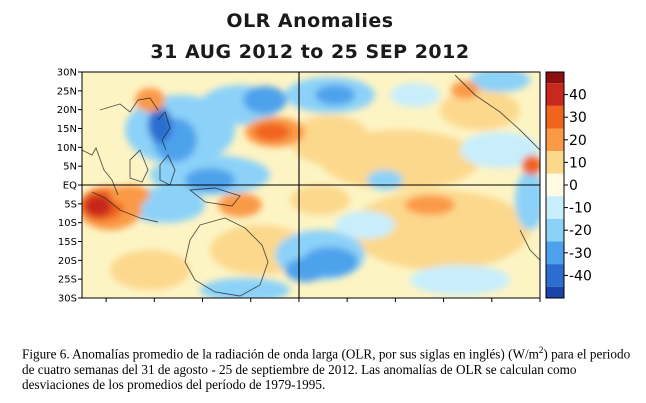  I want to click on y-axis: 30N 25N 20N 15N 10N 5N EQ 5S 10S 15S 20S 25S 30S, so click(69, 186).